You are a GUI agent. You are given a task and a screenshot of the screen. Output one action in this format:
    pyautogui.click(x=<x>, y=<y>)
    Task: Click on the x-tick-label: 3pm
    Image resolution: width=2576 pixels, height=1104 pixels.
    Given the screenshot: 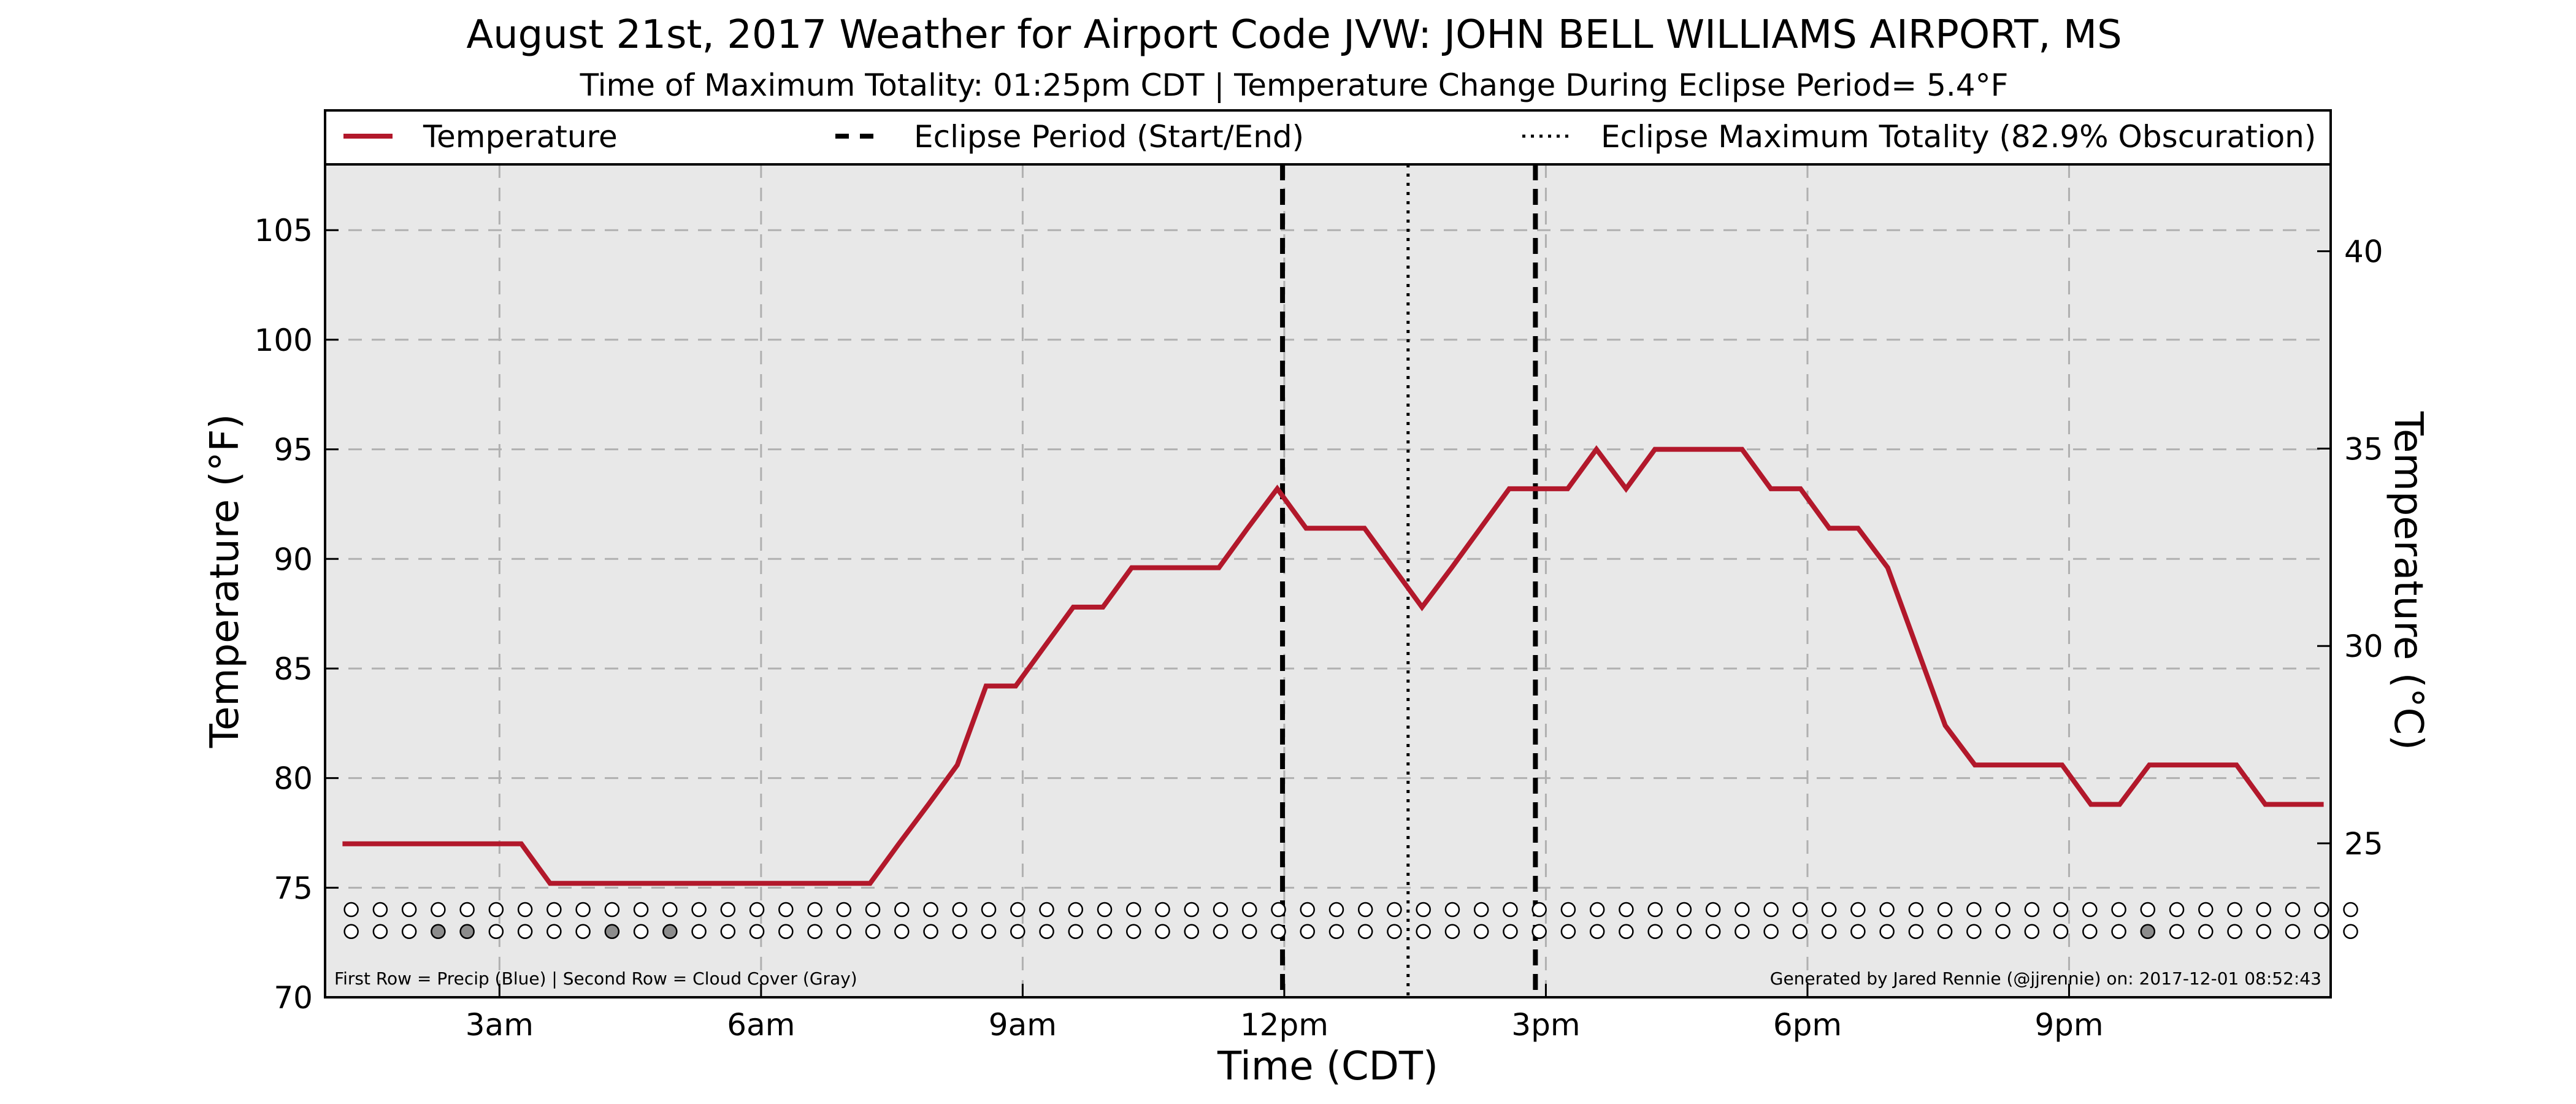 What is the action you would take?
    pyautogui.click(x=1545, y=1025)
    